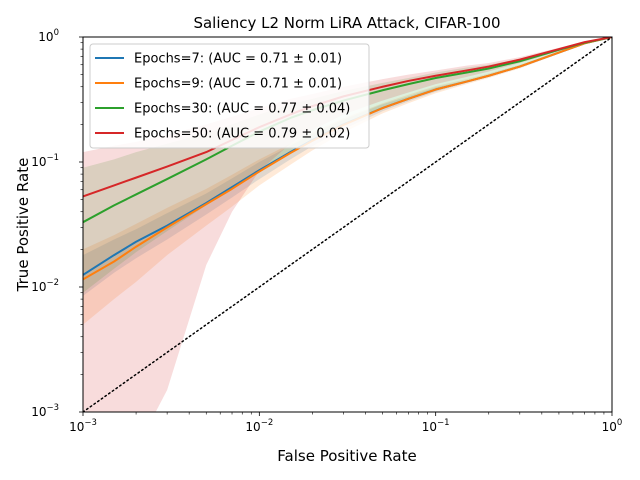  What do you see at coordinates (346, 456) in the screenshot?
I see `x-axis-label: False Positive Rate` at bounding box center [346, 456].